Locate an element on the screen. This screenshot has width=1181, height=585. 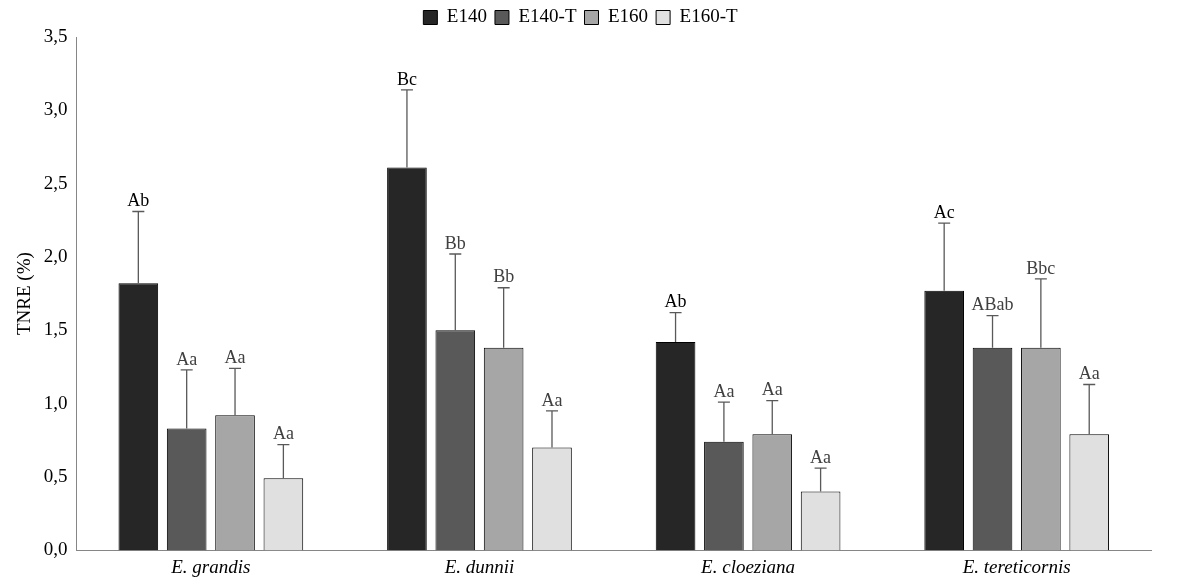
y-tick-label: 1,0 is located at coordinates (55, 402).